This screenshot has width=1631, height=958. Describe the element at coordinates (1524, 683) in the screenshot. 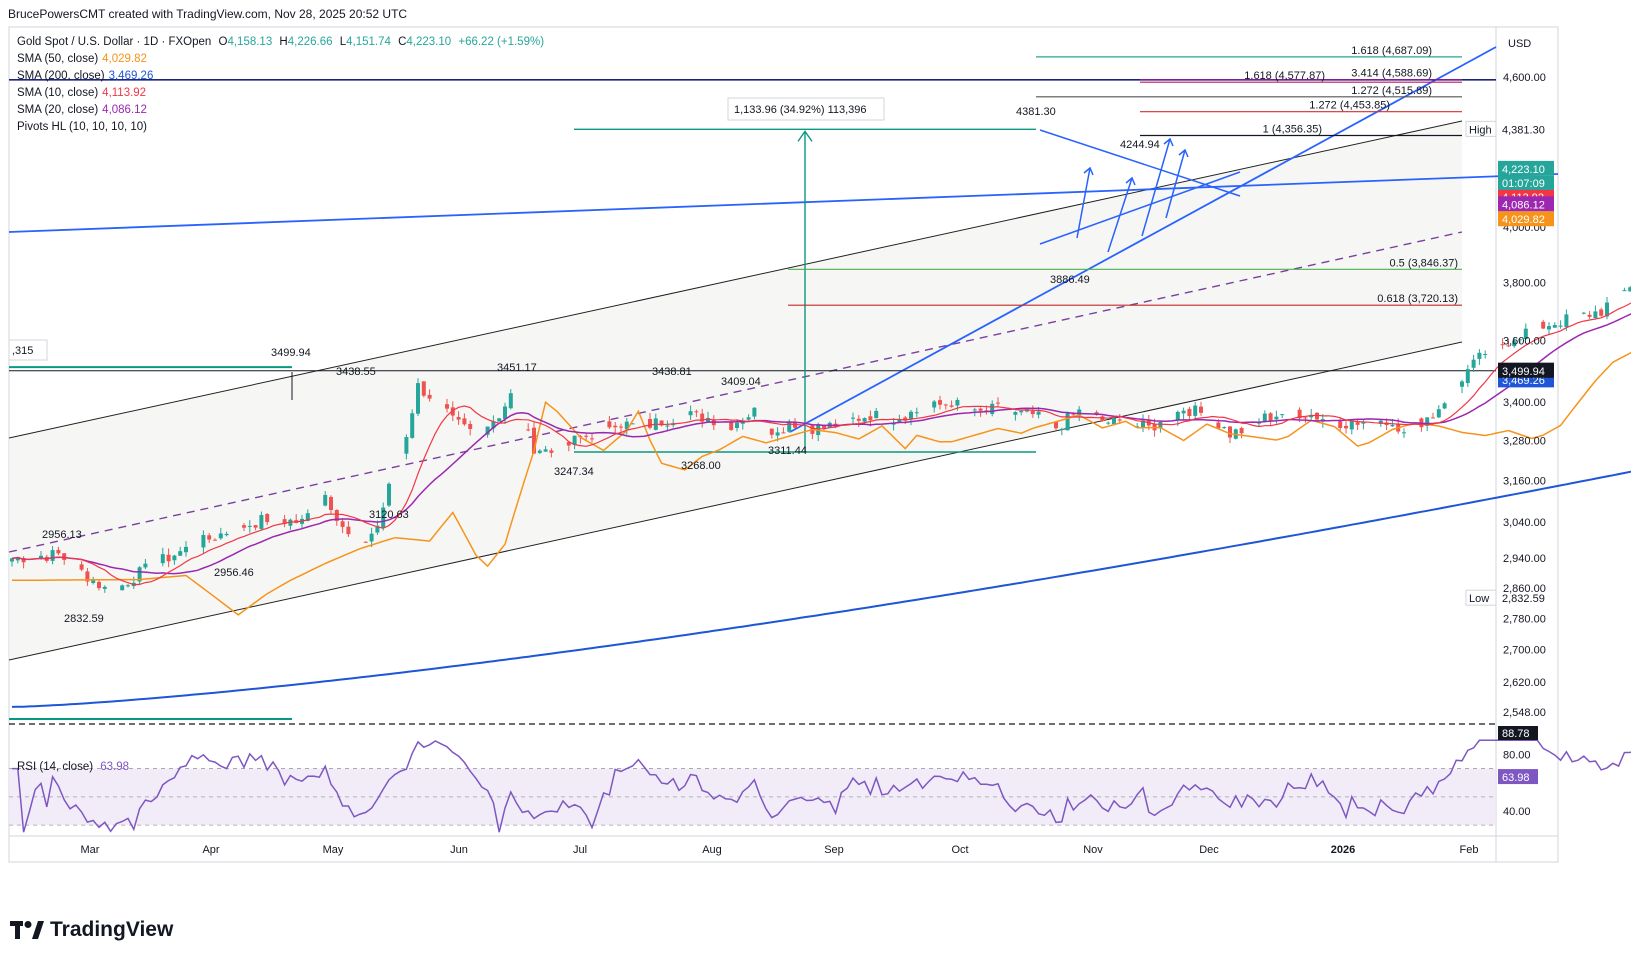

I see `price-axis-tick-17: 2,620.00` at that location.